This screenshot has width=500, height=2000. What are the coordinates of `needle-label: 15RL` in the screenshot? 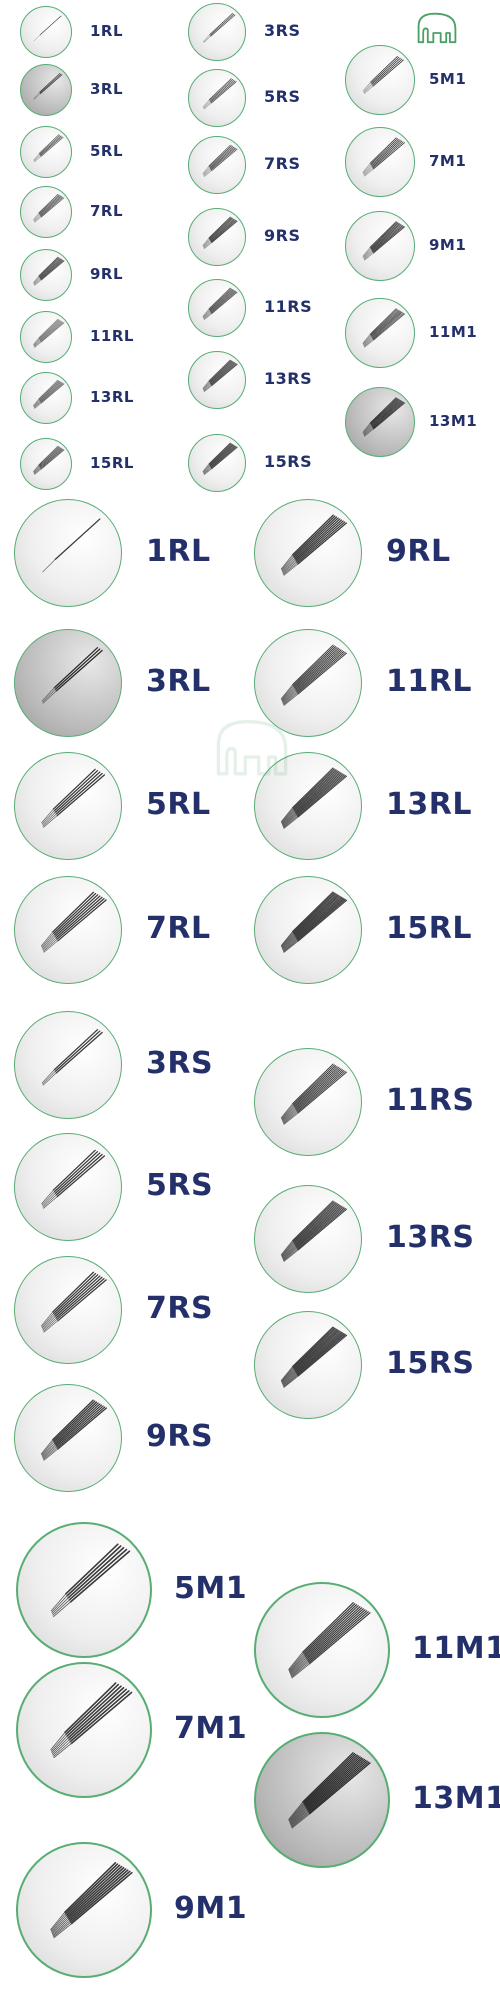 It's located at (429, 928).